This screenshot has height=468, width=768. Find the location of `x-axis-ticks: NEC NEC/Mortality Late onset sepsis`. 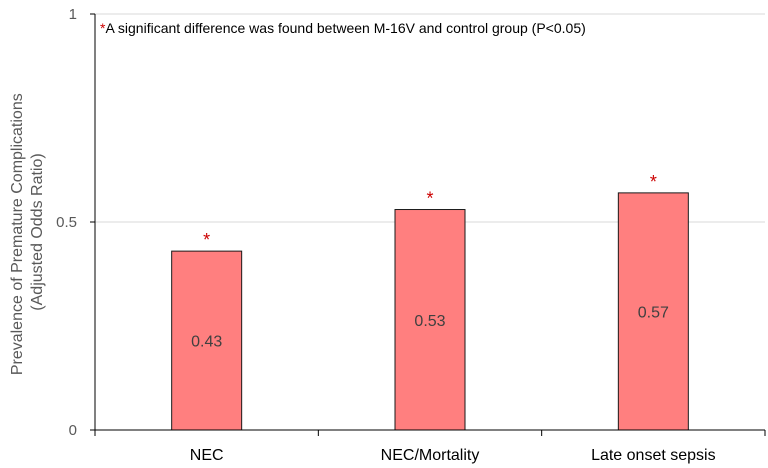

x-axis-ticks: NEC NEC/Mortality Late onset sepsis is located at coordinates (430, 447).